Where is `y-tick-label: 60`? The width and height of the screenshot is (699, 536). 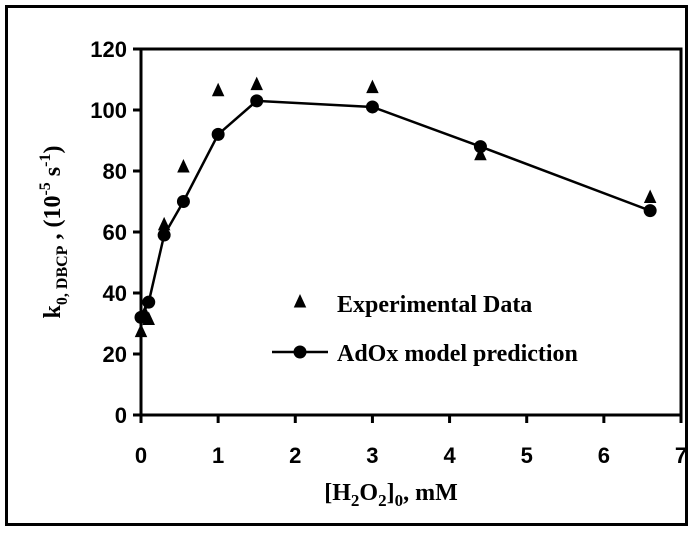 y-tick-label: 60 is located at coordinates (115, 232).